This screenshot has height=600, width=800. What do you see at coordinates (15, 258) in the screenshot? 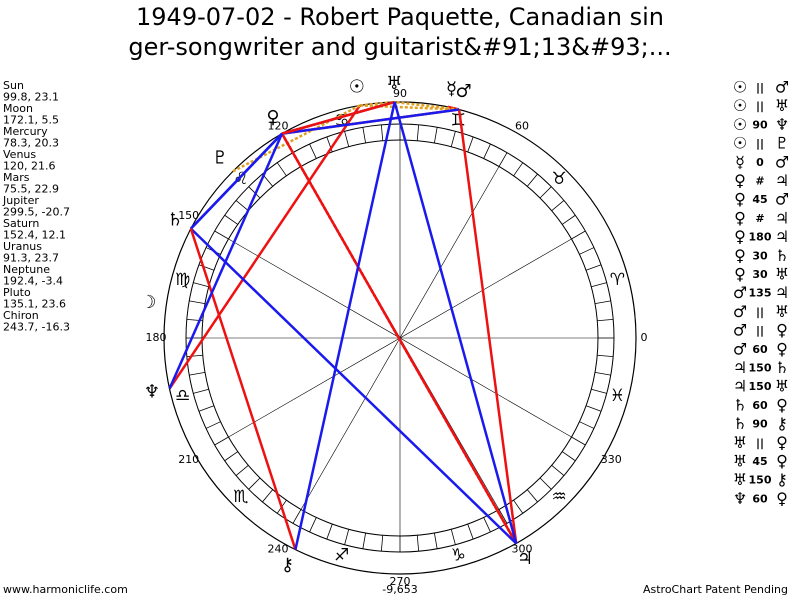
I see `planet-longitude: 91.3` at bounding box center [15, 258].